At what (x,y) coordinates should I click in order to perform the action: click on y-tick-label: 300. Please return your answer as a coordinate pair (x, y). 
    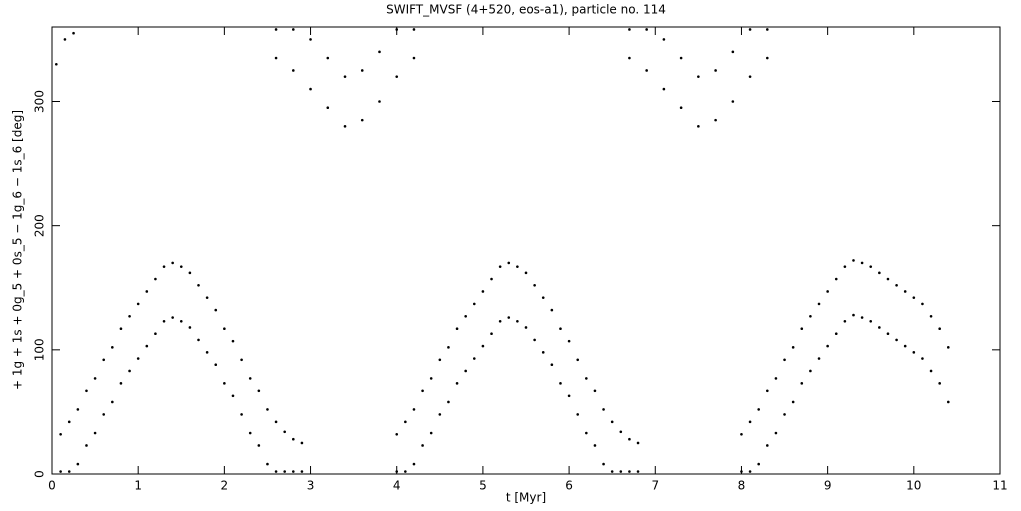
    Looking at the image, I should click on (40, 101).